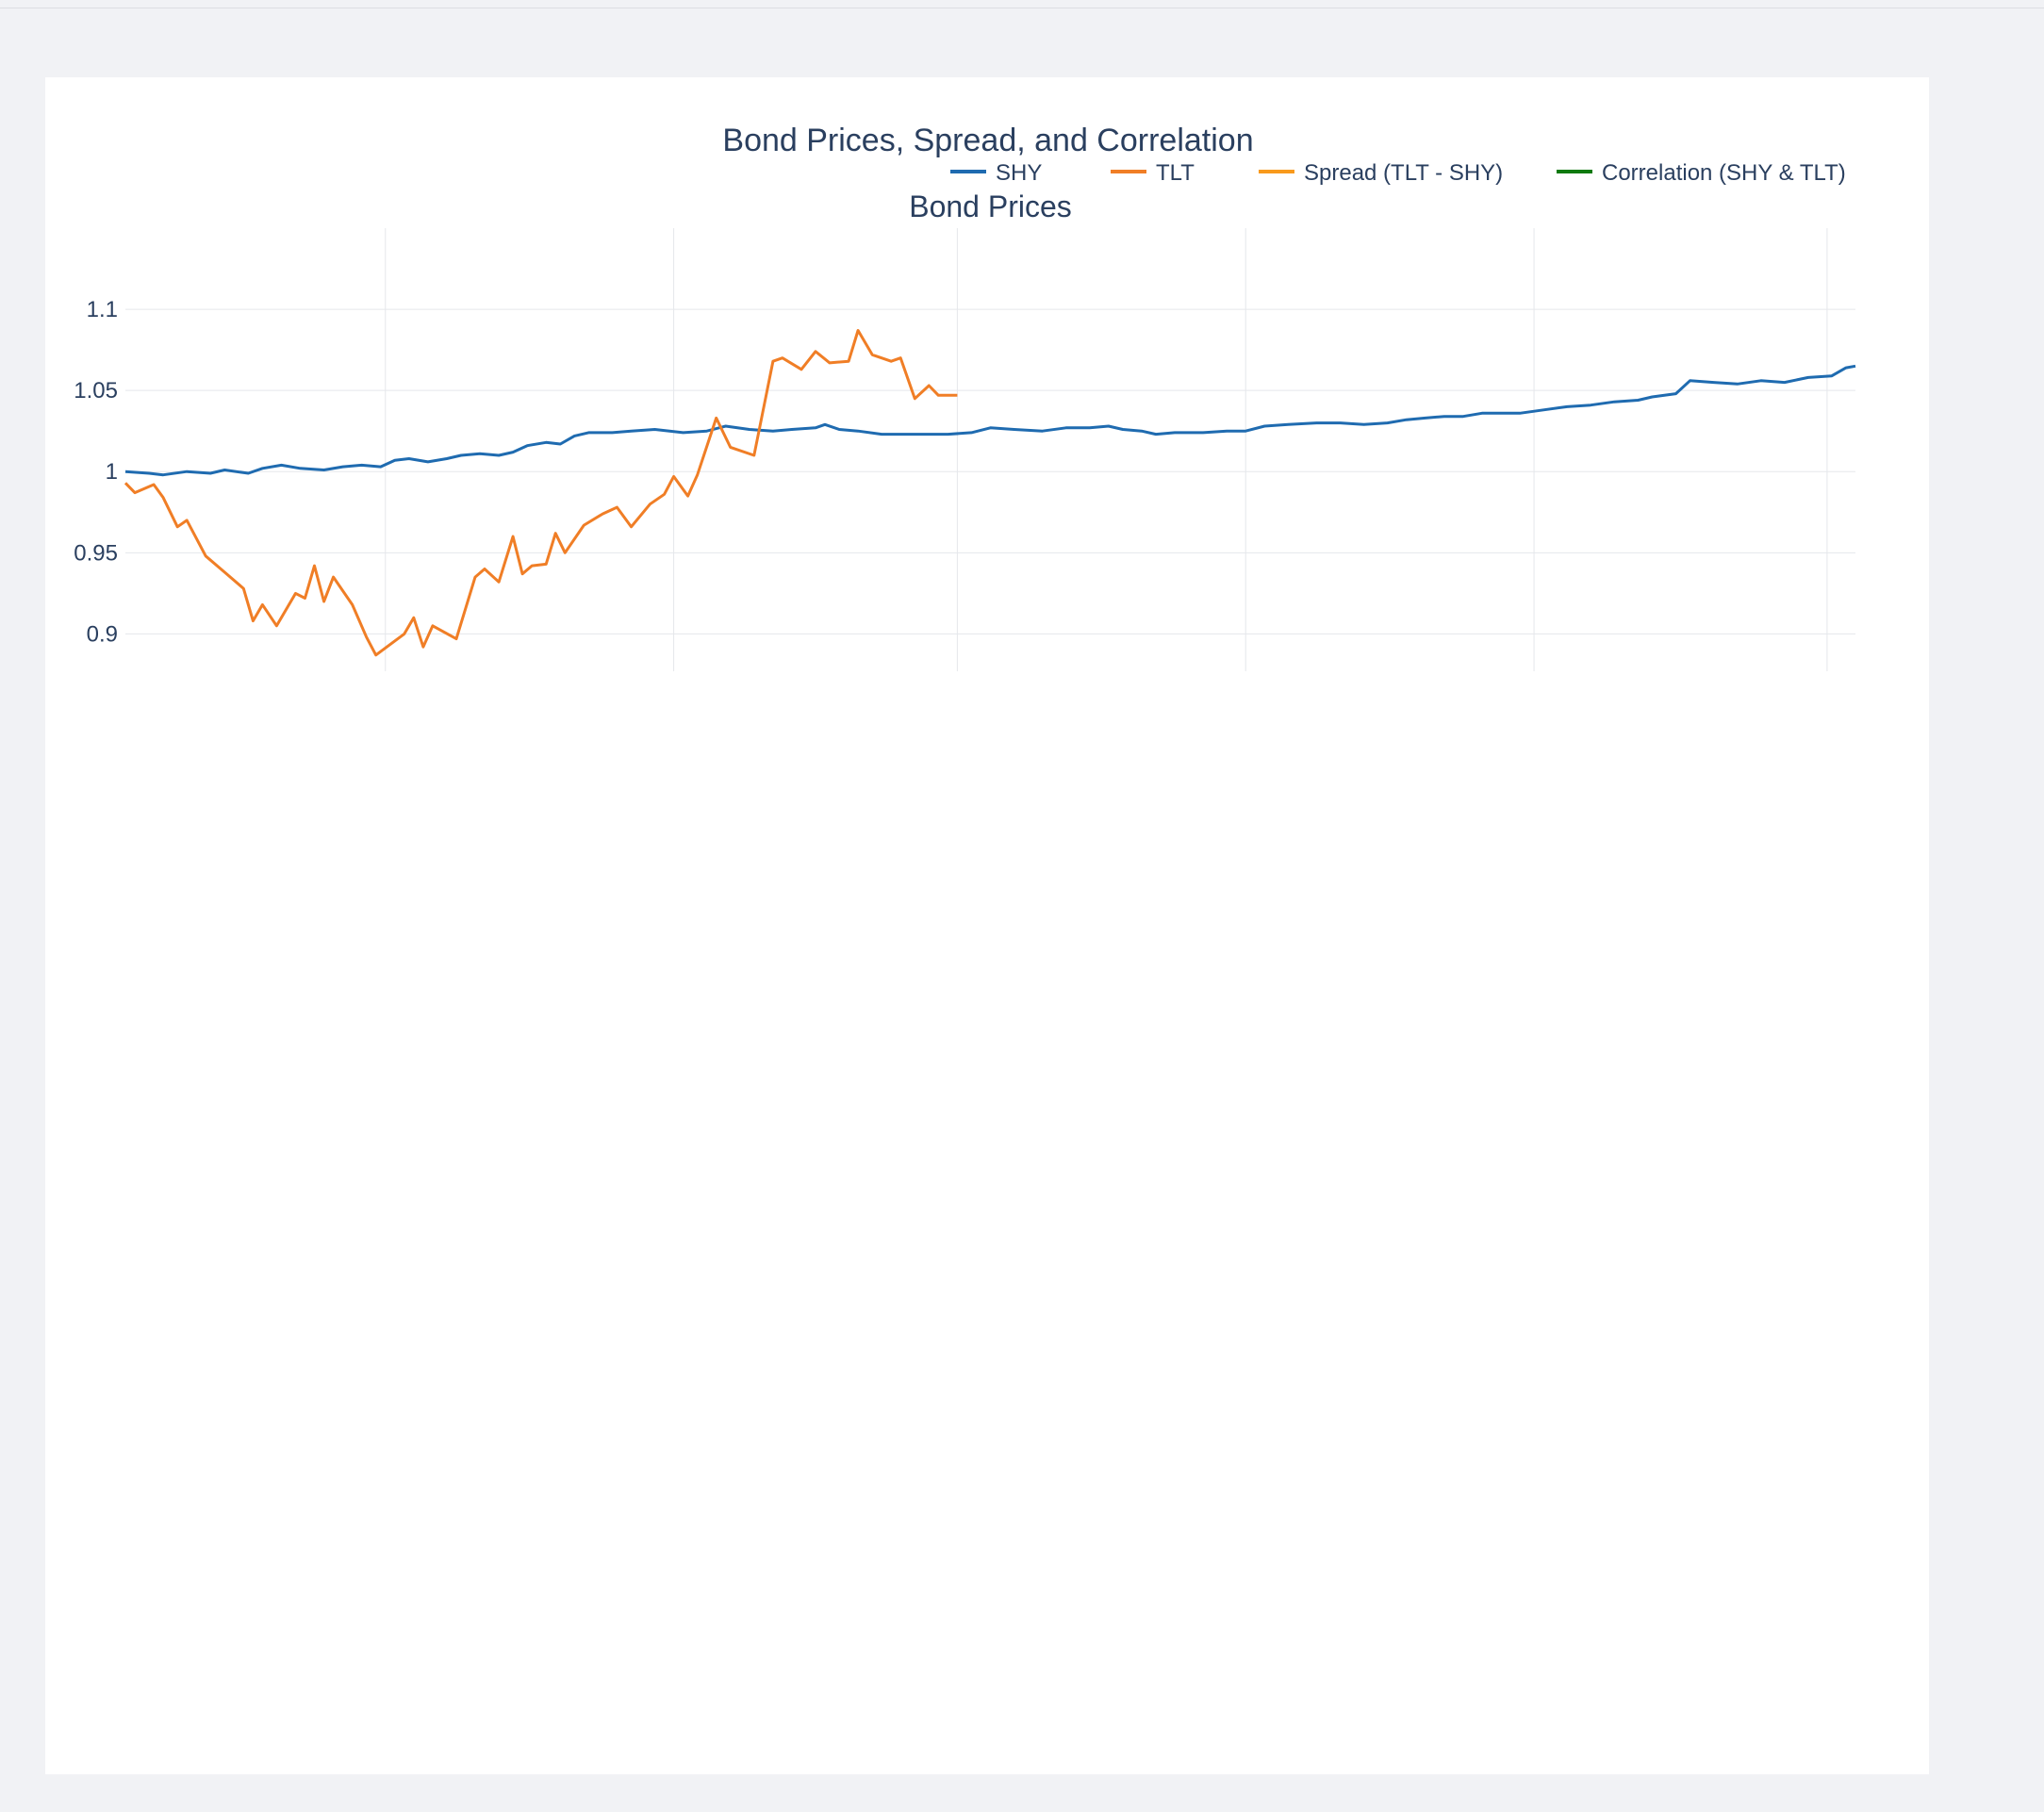 This screenshot has height=1812, width=2044. I want to click on legend-item: Spread (TLT - SHY), so click(1381, 173).